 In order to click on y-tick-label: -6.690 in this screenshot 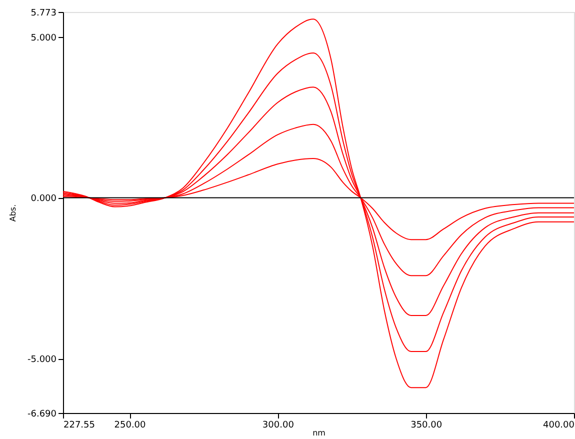, I will do `click(42, 415)`.